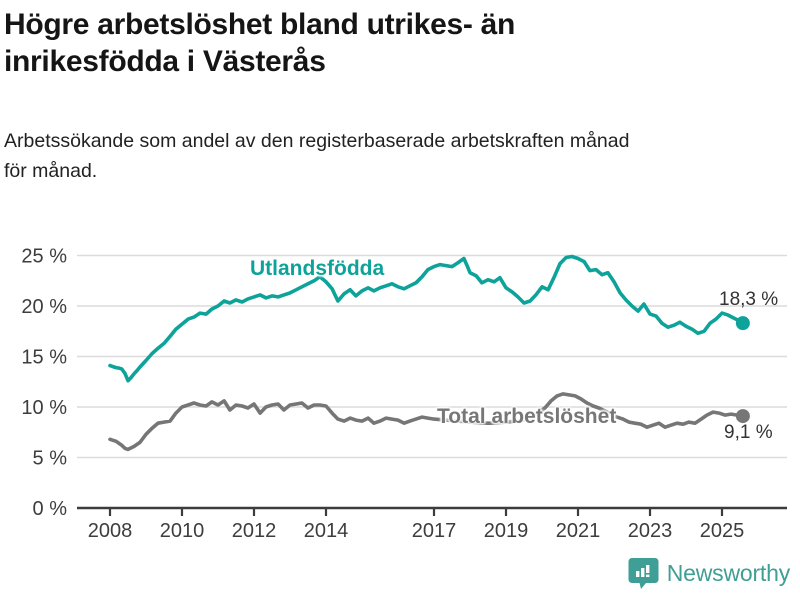 This screenshot has height=600, width=800. Describe the element at coordinates (728, 573) in the screenshot. I see `newsworthy-wordmark: Newsworthy` at that location.